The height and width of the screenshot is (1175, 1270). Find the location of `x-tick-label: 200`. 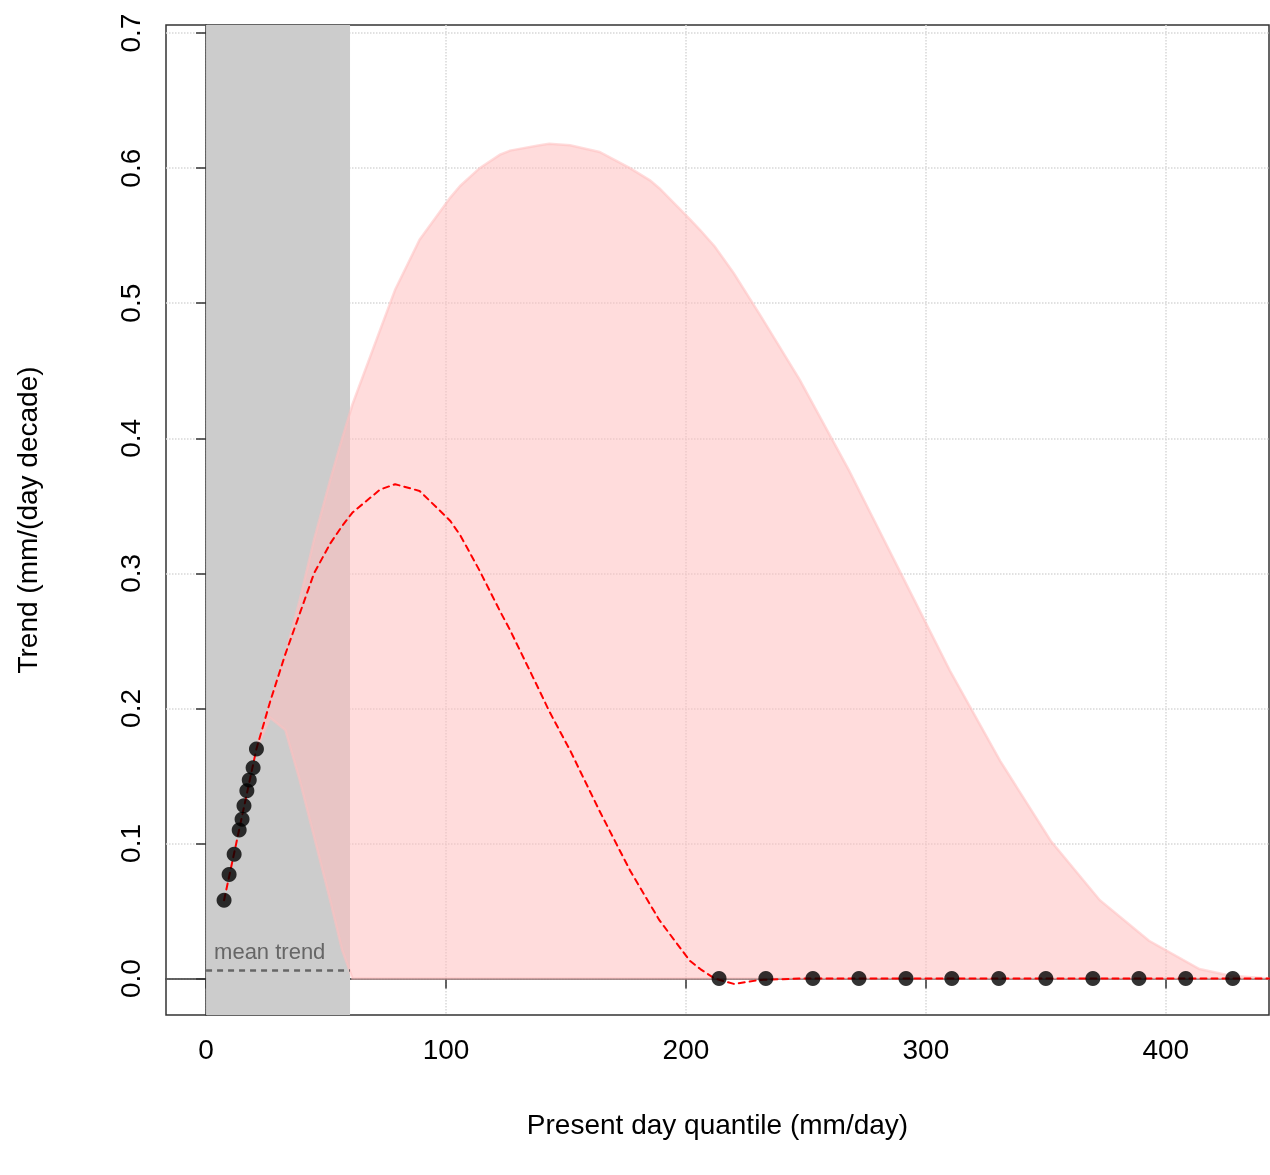

x-tick-label: 200 is located at coordinates (686, 1049).